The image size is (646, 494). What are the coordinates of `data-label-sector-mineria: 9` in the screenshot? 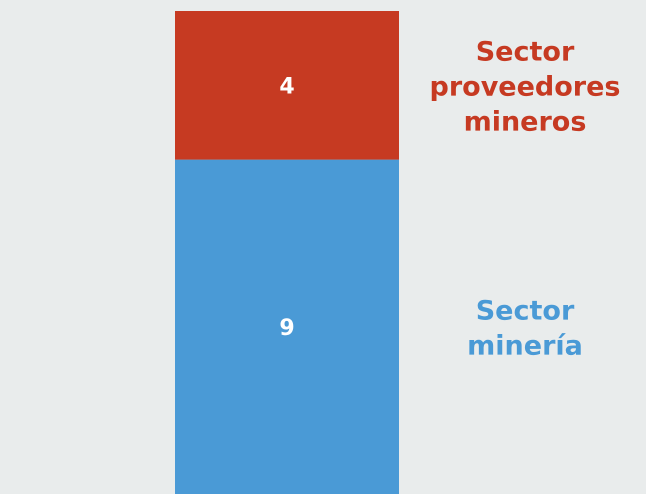 It's located at (286, 328).